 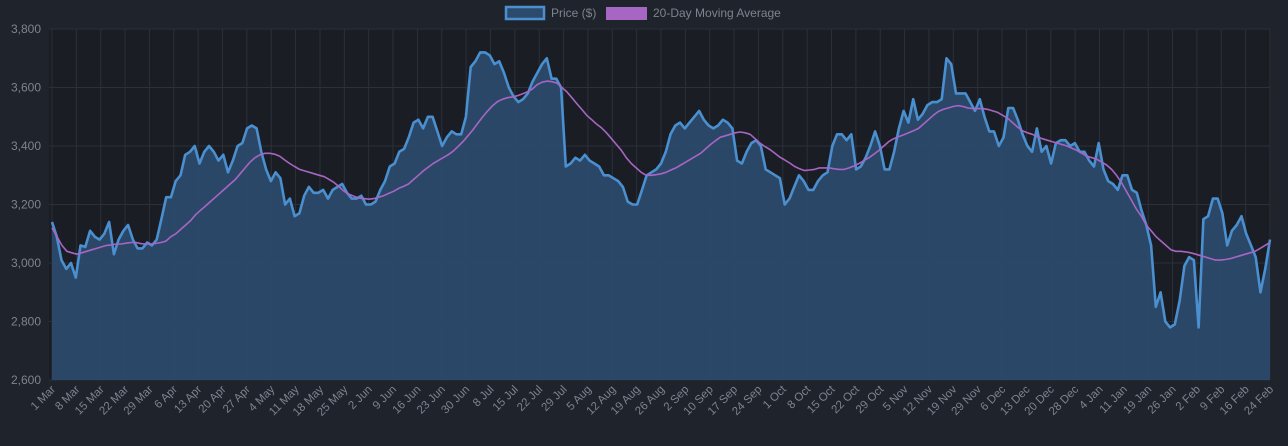 I want to click on legend-swatch-moving-average, so click(x=626, y=13).